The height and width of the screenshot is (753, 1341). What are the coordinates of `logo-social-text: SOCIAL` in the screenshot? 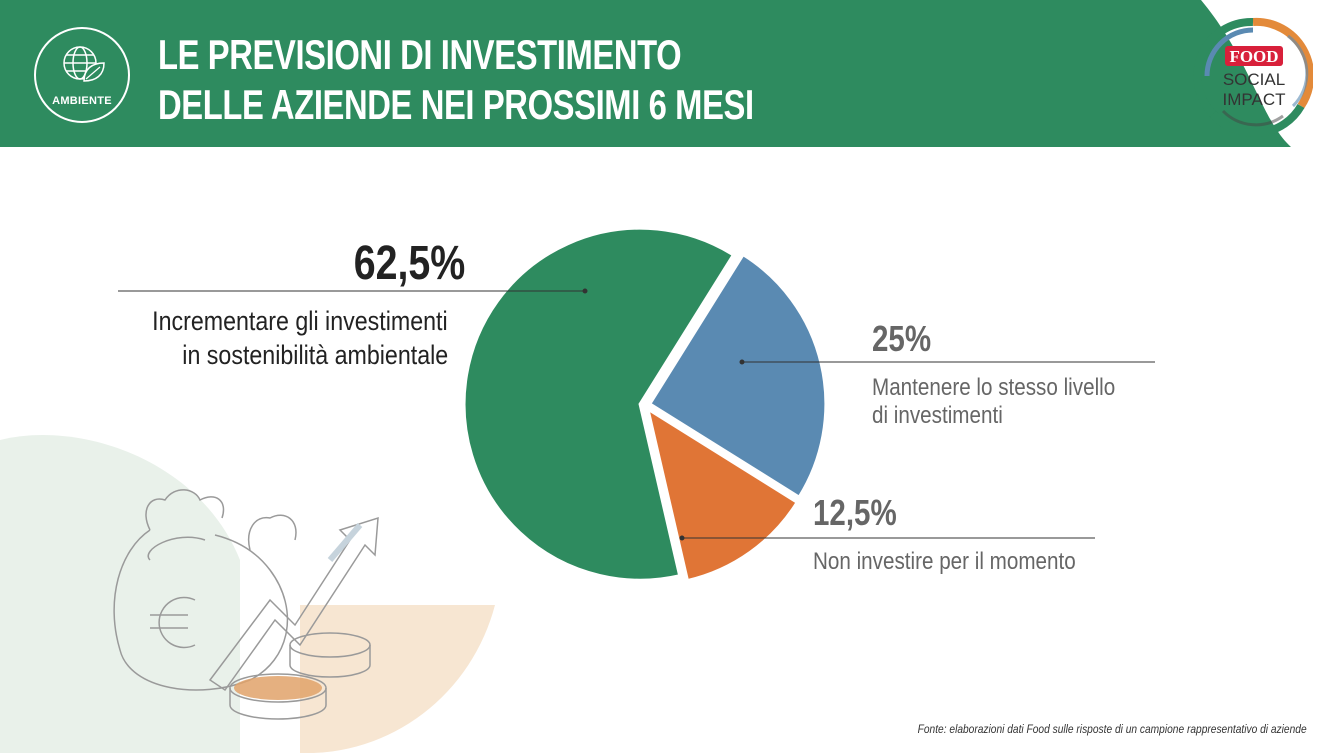 It's located at (1254, 79).